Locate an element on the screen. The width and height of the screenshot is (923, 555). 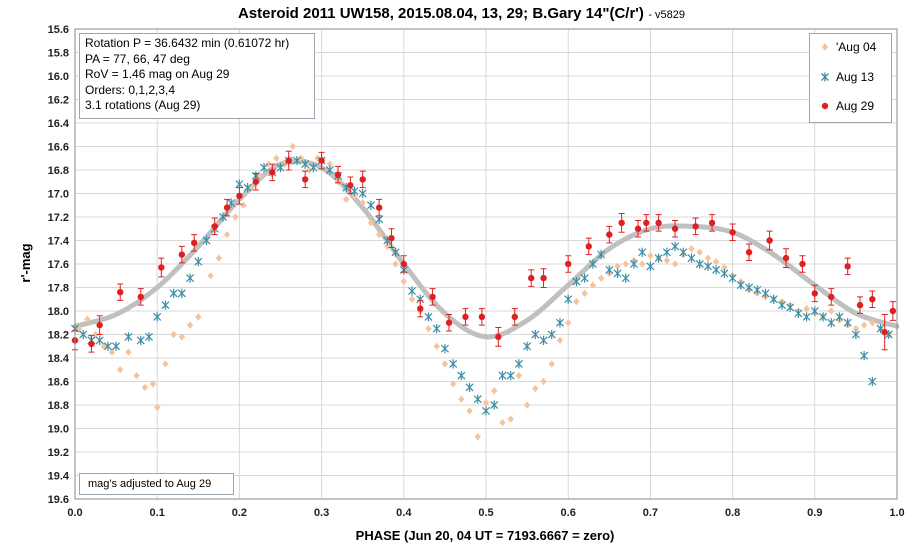
y-tick-label: 19.6 is located at coordinates (58, 500).